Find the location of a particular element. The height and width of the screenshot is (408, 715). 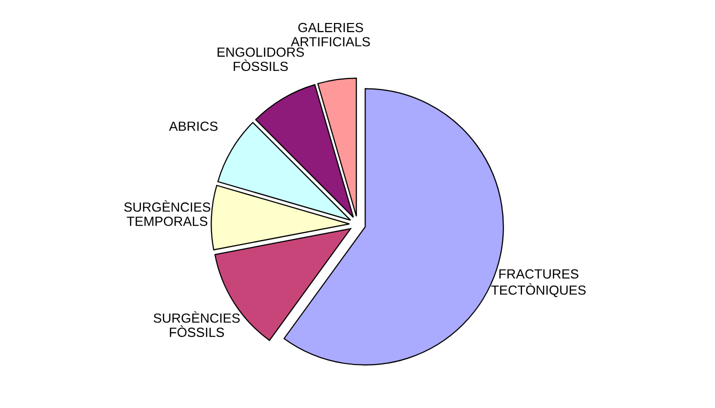

slice-label: ENGOLIDORS FÒSSILS is located at coordinates (261, 59).